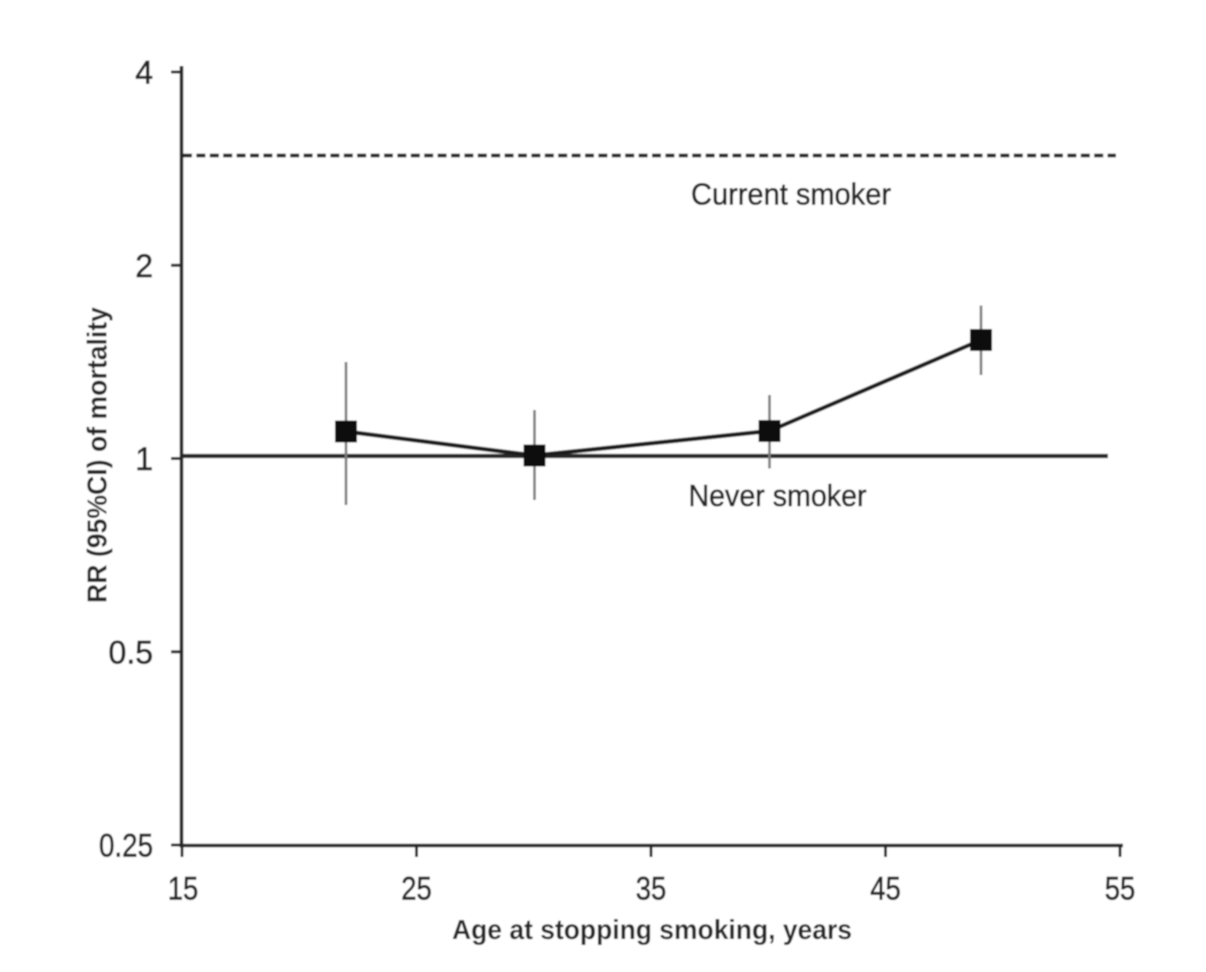 The width and height of the screenshot is (1206, 972). What do you see at coordinates (144, 459) in the screenshot?
I see `svg-text: 1` at bounding box center [144, 459].